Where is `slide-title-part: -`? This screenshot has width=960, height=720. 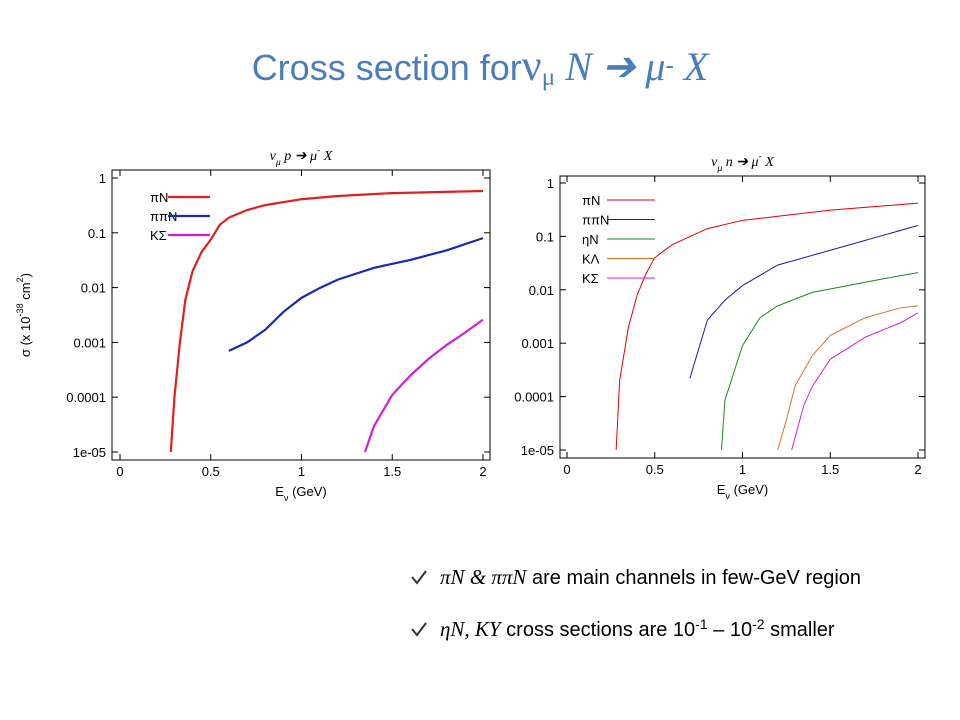 slide-title-part: - is located at coordinates (669, 65).